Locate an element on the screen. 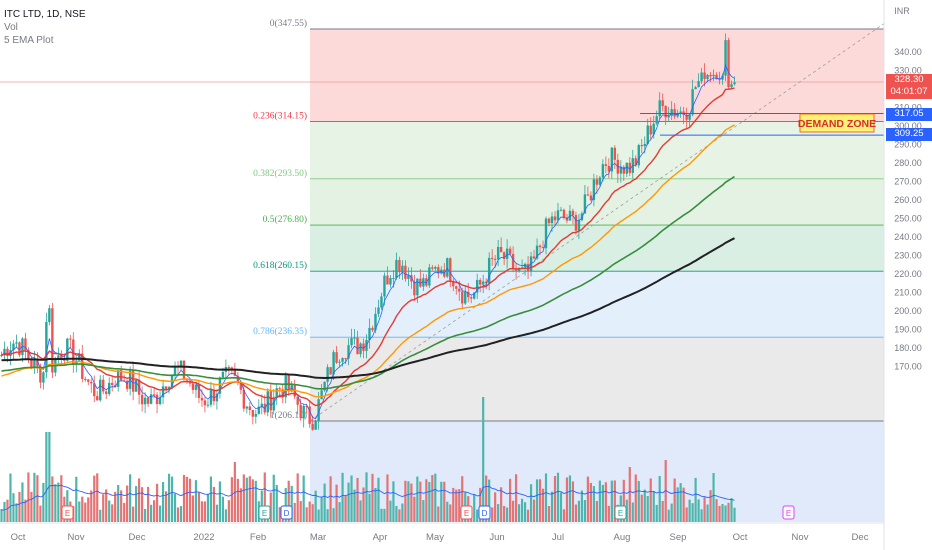  ema-indicator-label: 5 EMA Plot is located at coordinates (29, 40).